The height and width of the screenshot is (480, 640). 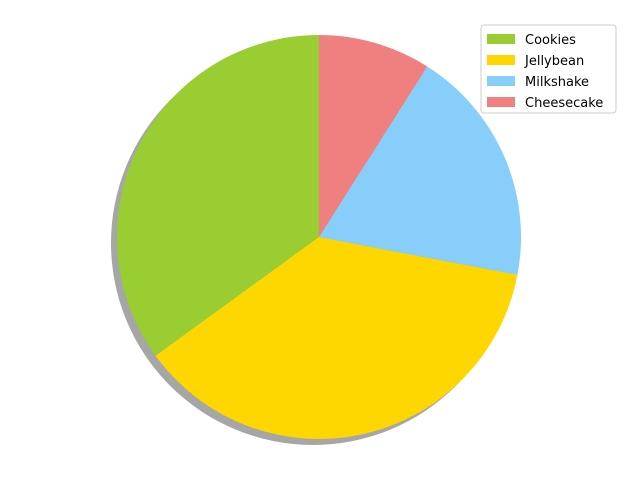 I want to click on pie-slice-milkshake, so click(x=420, y=170).